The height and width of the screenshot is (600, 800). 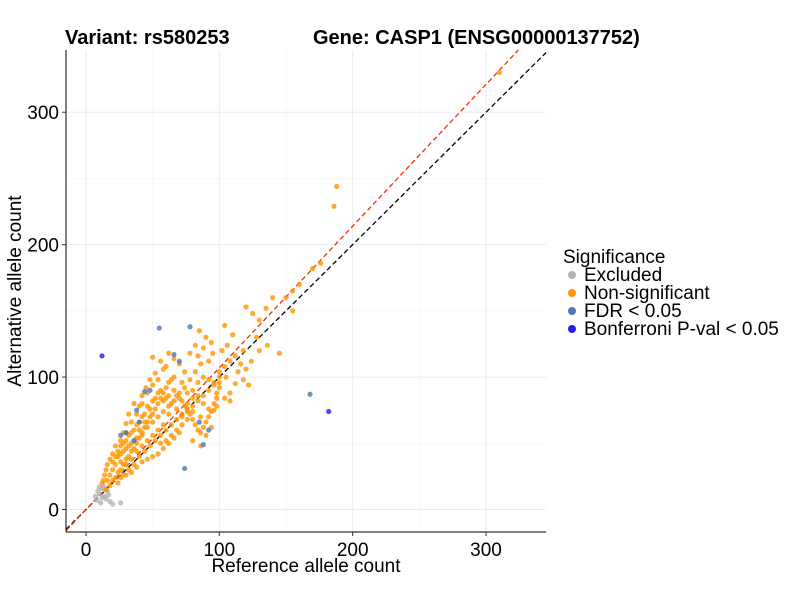 What do you see at coordinates (43, 378) in the screenshot?
I see `y-tick-label: 100` at bounding box center [43, 378].